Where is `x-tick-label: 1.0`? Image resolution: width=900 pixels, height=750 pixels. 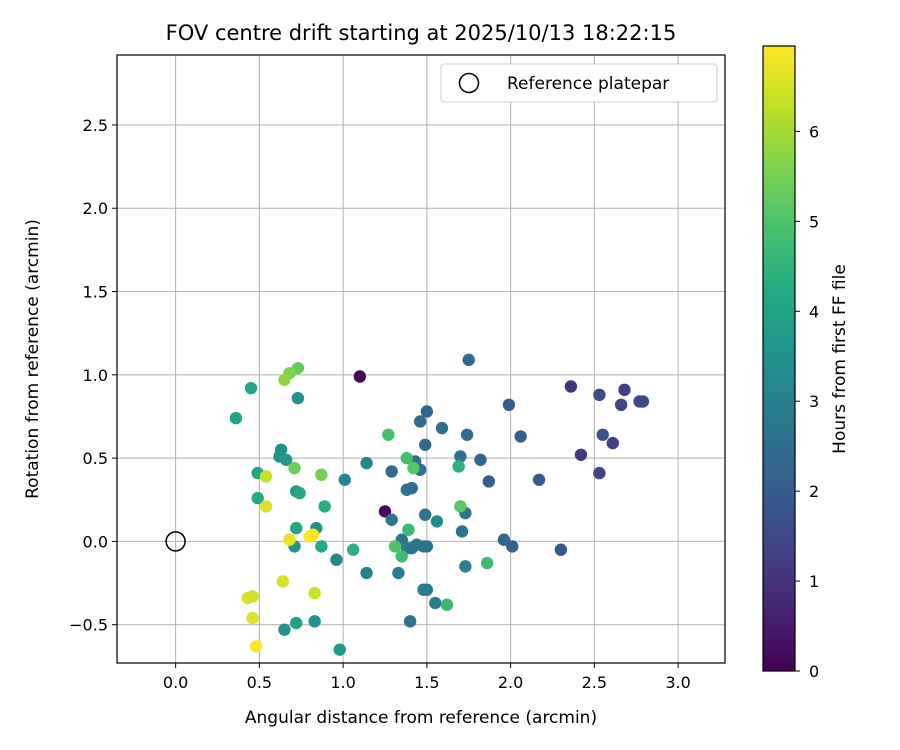
x-tick-label: 1.0 is located at coordinates (342, 682).